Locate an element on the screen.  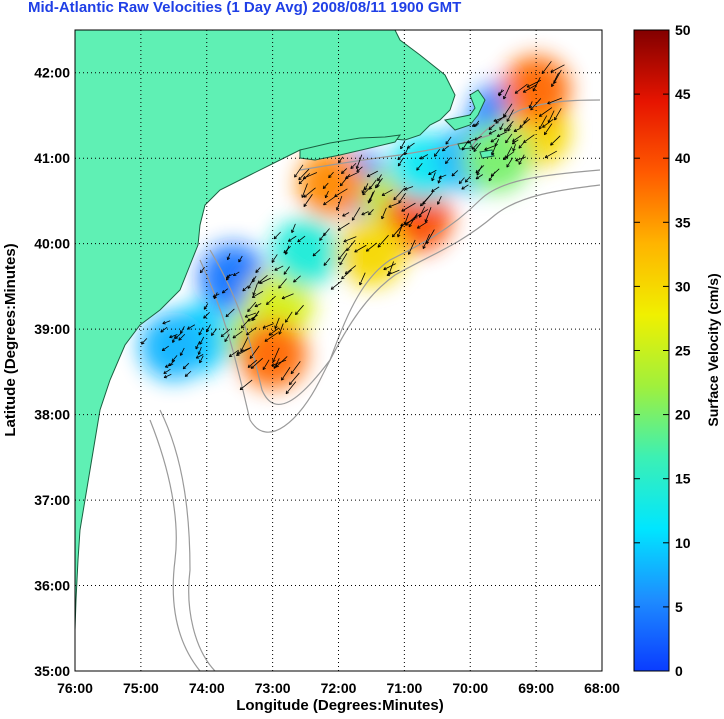
colorbar-tick-label: 10 is located at coordinates (683, 543).